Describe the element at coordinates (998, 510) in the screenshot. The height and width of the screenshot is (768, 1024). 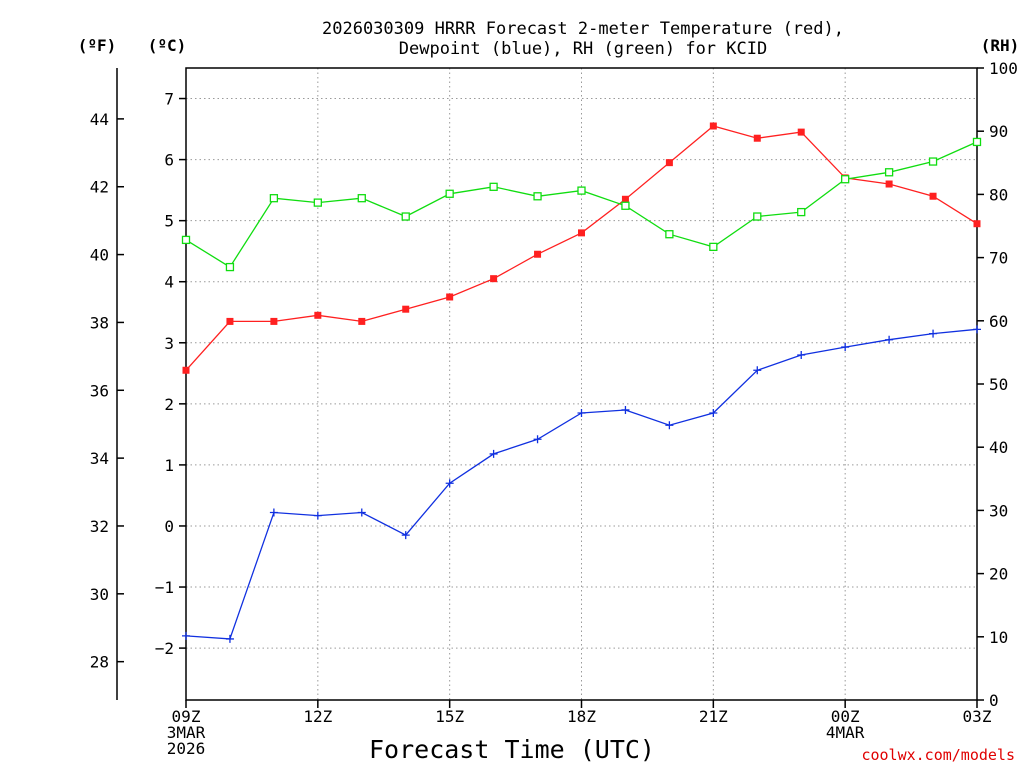
I see `rh-tick-label: 30` at that location.